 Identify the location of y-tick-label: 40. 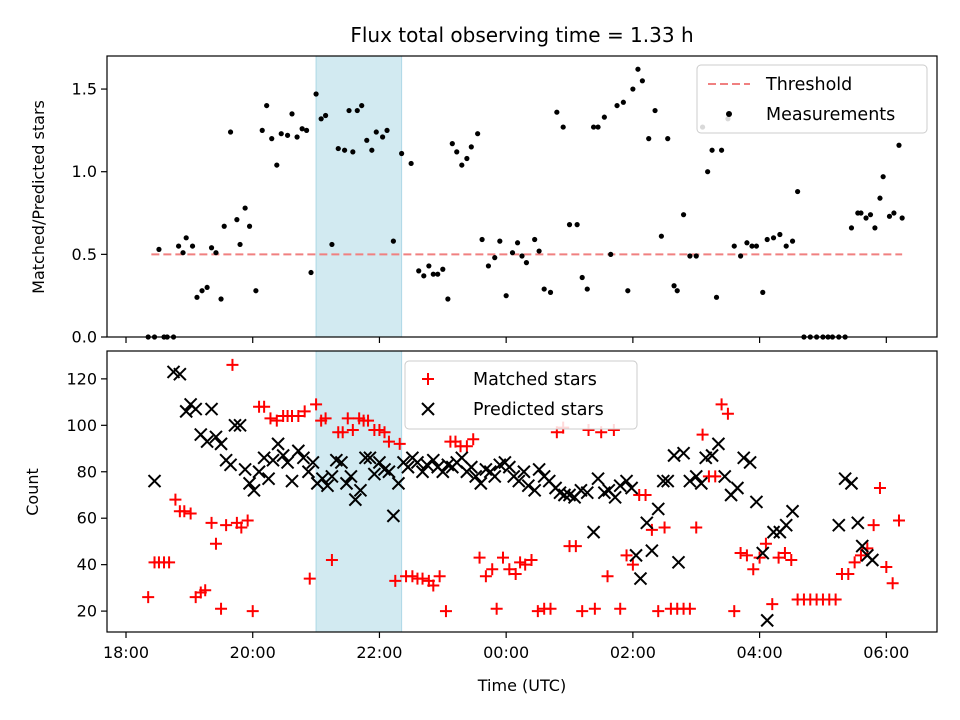
(87, 564).